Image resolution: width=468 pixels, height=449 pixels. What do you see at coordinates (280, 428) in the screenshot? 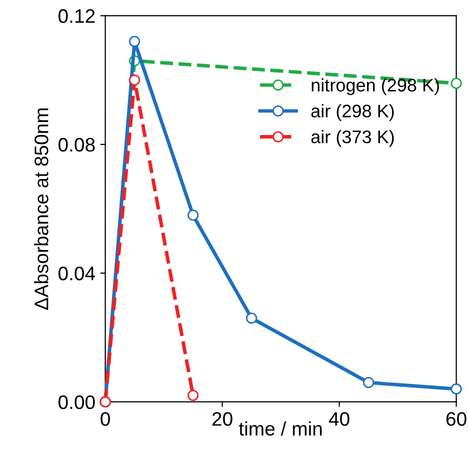
I see `x-axis-title: time / min` at bounding box center [280, 428].